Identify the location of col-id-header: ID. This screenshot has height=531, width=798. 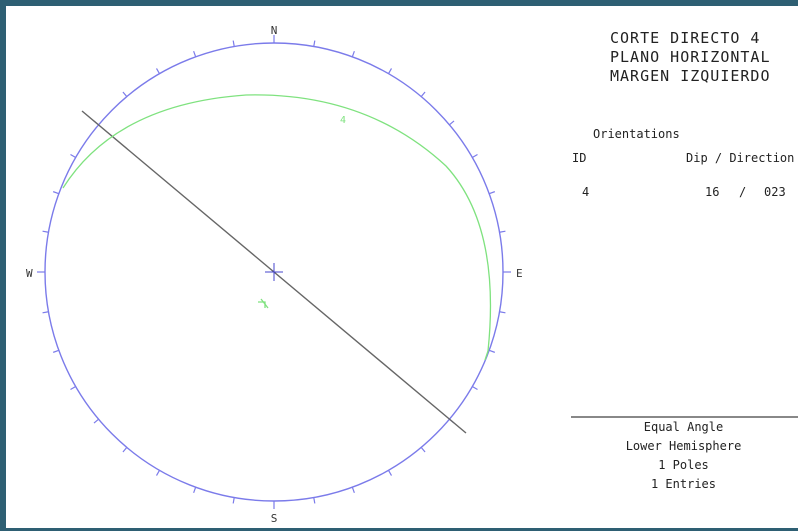
(579, 158).